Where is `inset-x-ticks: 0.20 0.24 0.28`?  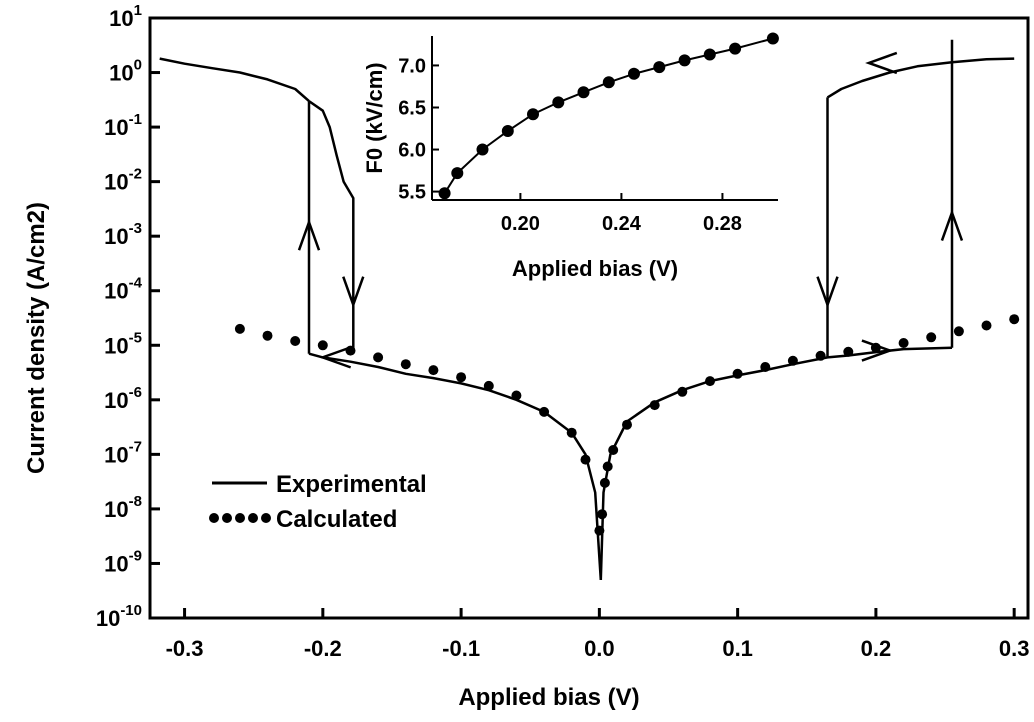
inset-x-ticks: 0.20 0.24 0.28 is located at coordinates (621, 214).